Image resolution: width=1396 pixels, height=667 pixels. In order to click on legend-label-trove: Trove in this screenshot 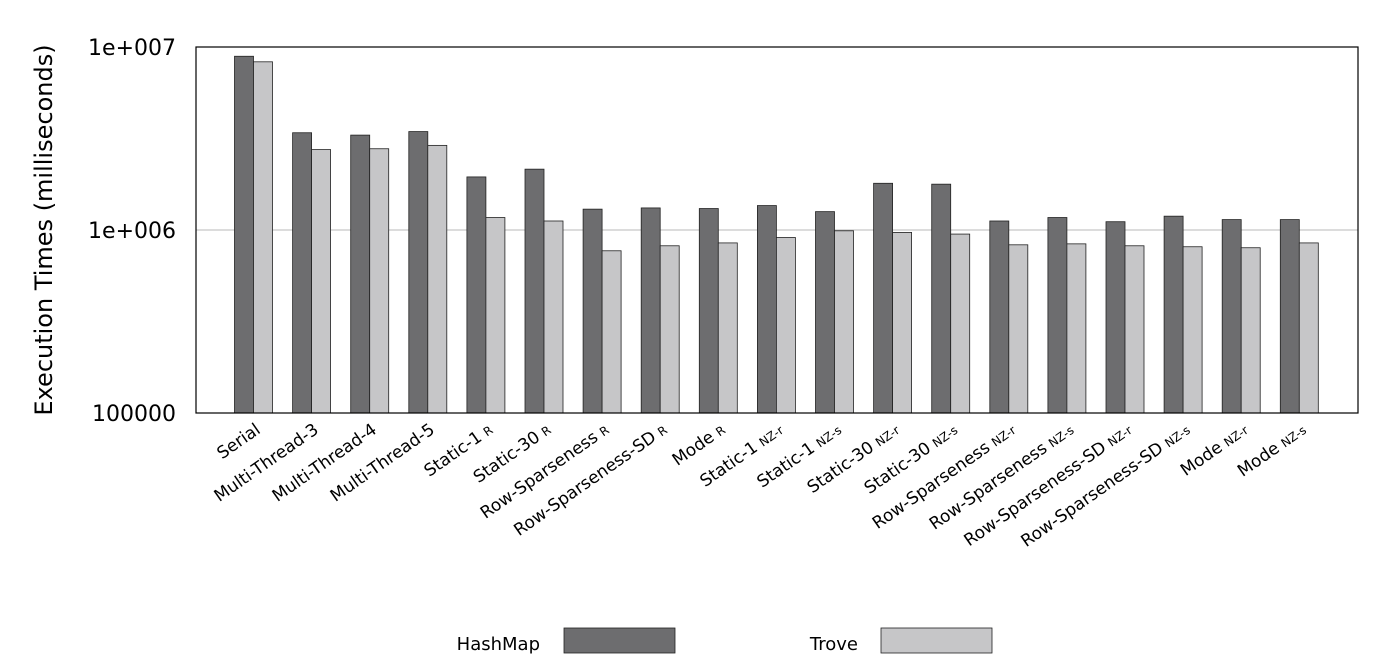, I will do `click(833, 644)`.